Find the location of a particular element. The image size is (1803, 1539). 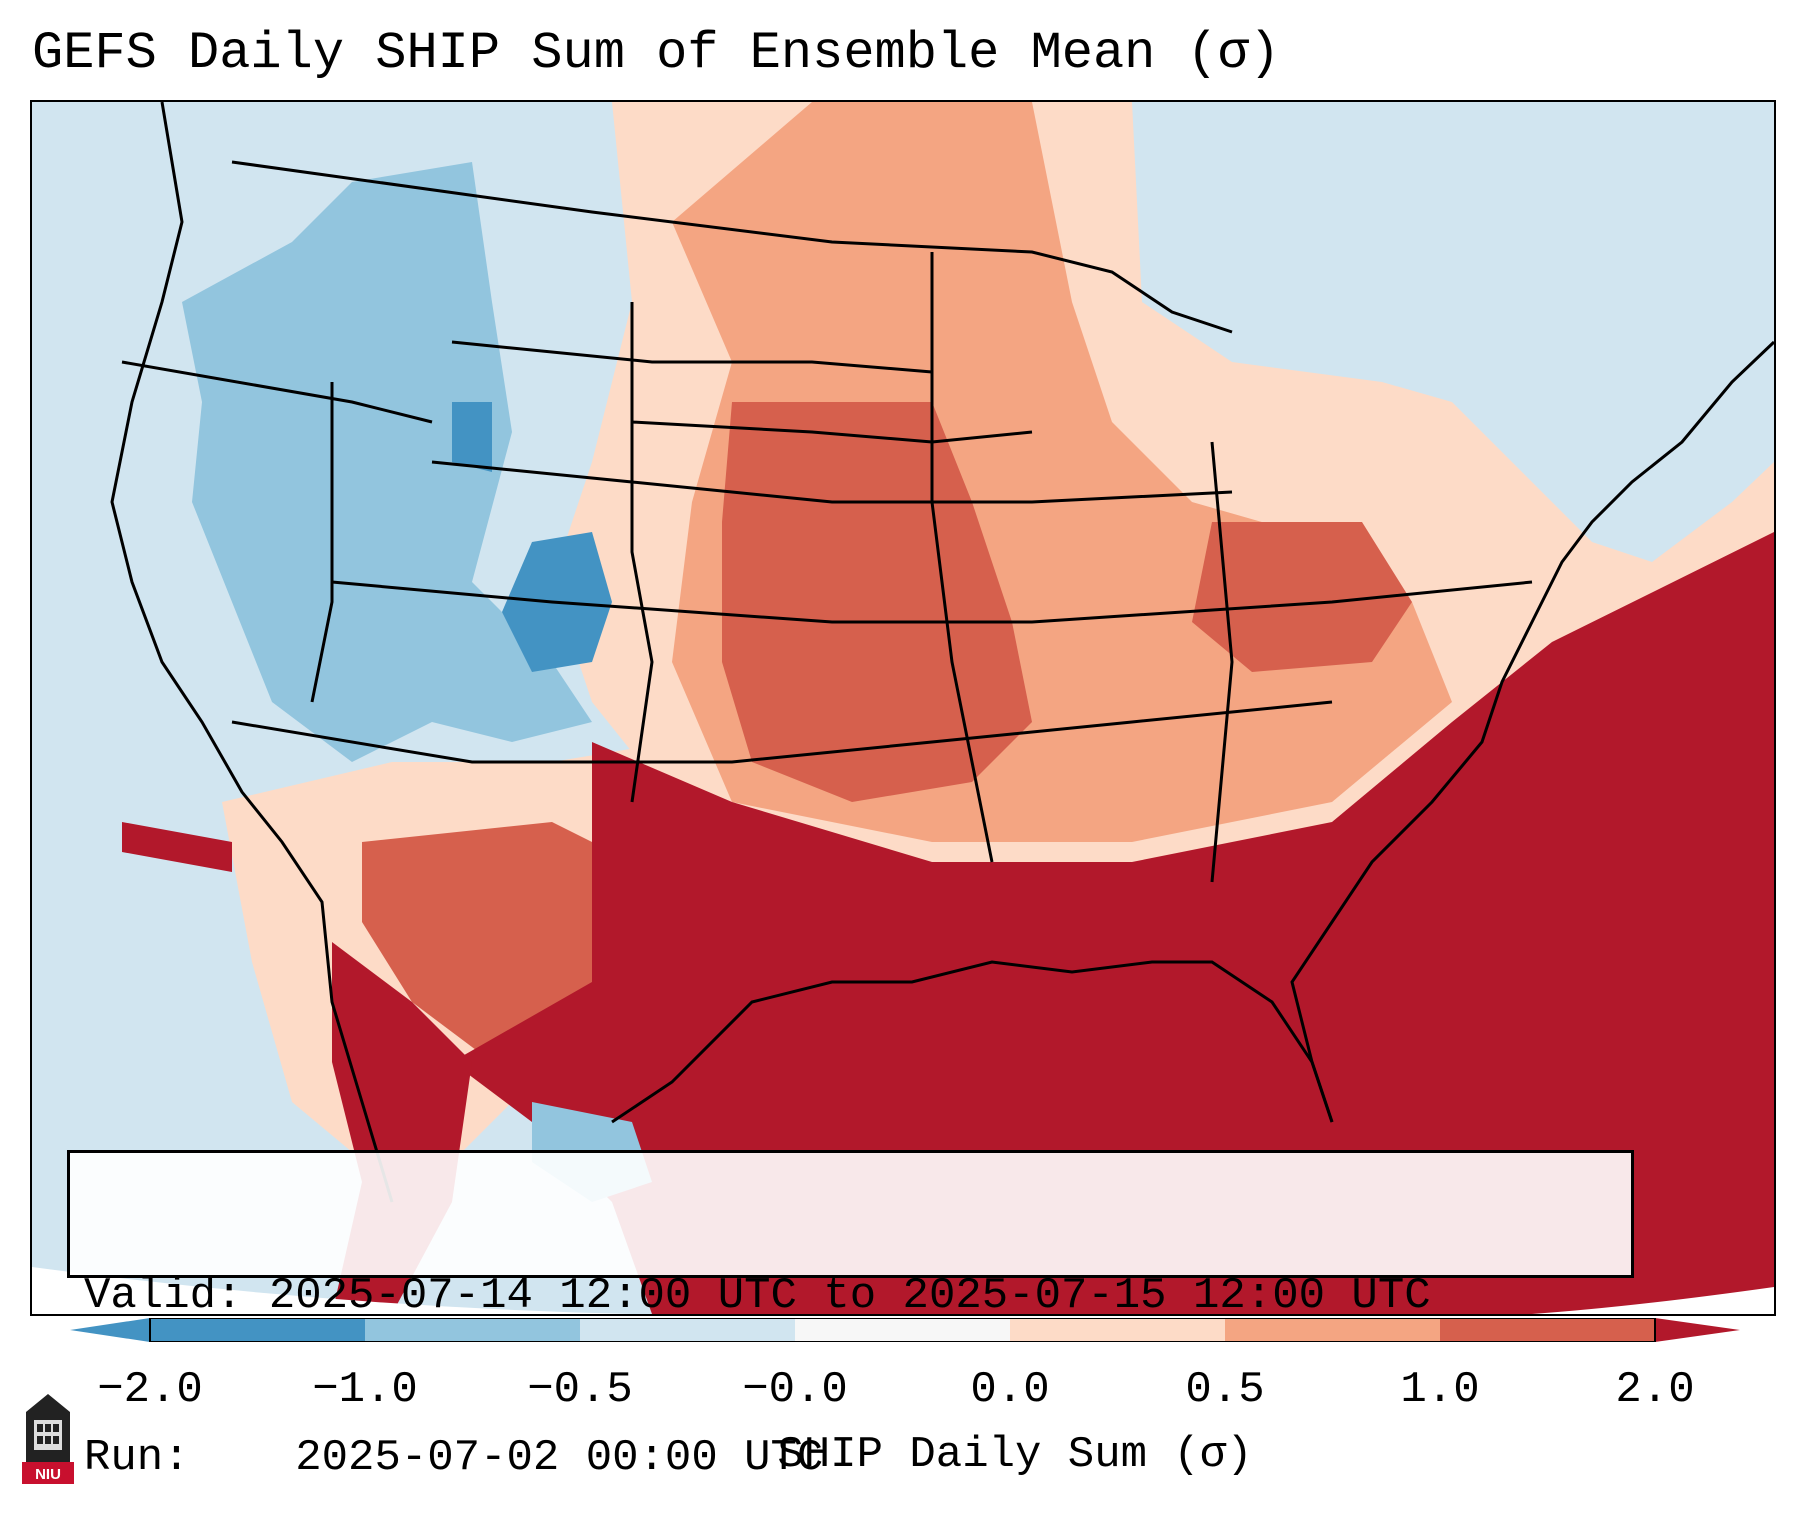

field-very-low-wyoming is located at coordinates (472, 437).